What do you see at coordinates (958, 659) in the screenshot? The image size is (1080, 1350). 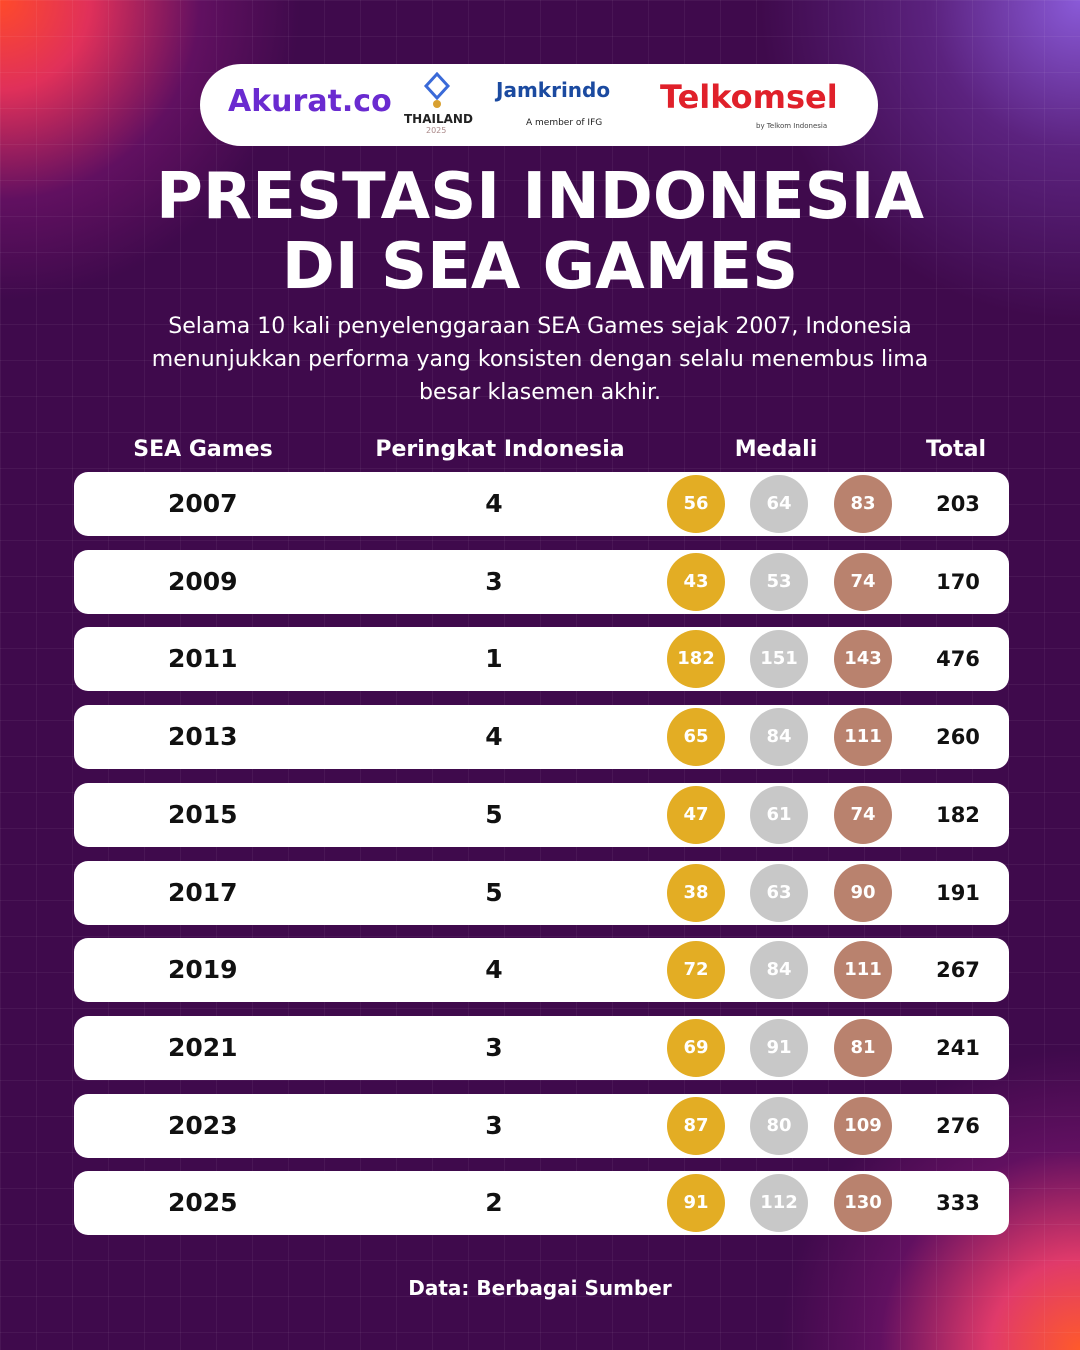 I see `total: 476` at bounding box center [958, 659].